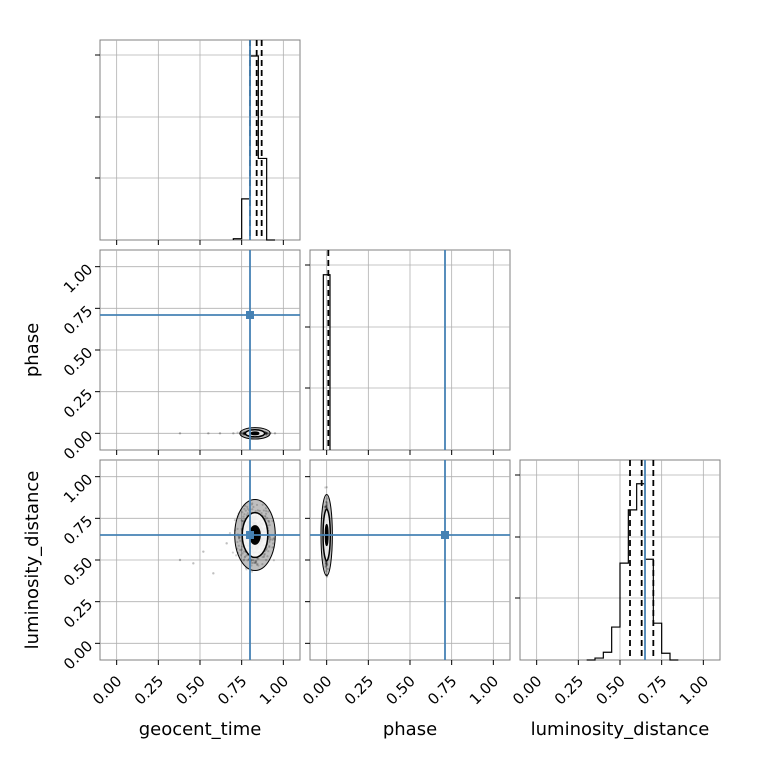 Image resolution: width=760 pixels, height=760 pixels. What do you see at coordinates (200, 729) in the screenshot?
I see `x-label-geocent-time: geocent_time` at bounding box center [200, 729].